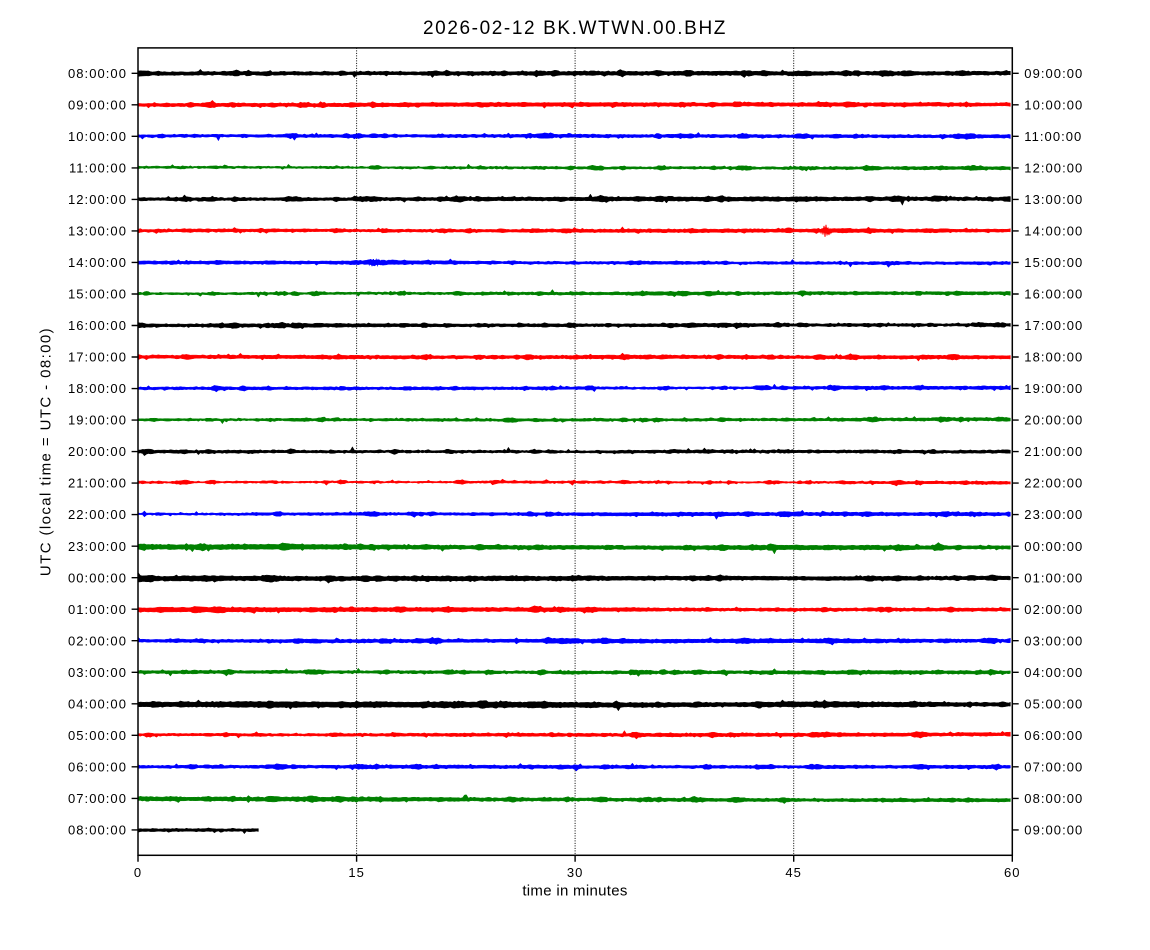 The width and height of the screenshot is (1150, 950). What do you see at coordinates (575, 28) in the screenshot?
I see `svg-text: 2026-02-12 BK.WTWN.00.BHZ` at bounding box center [575, 28].